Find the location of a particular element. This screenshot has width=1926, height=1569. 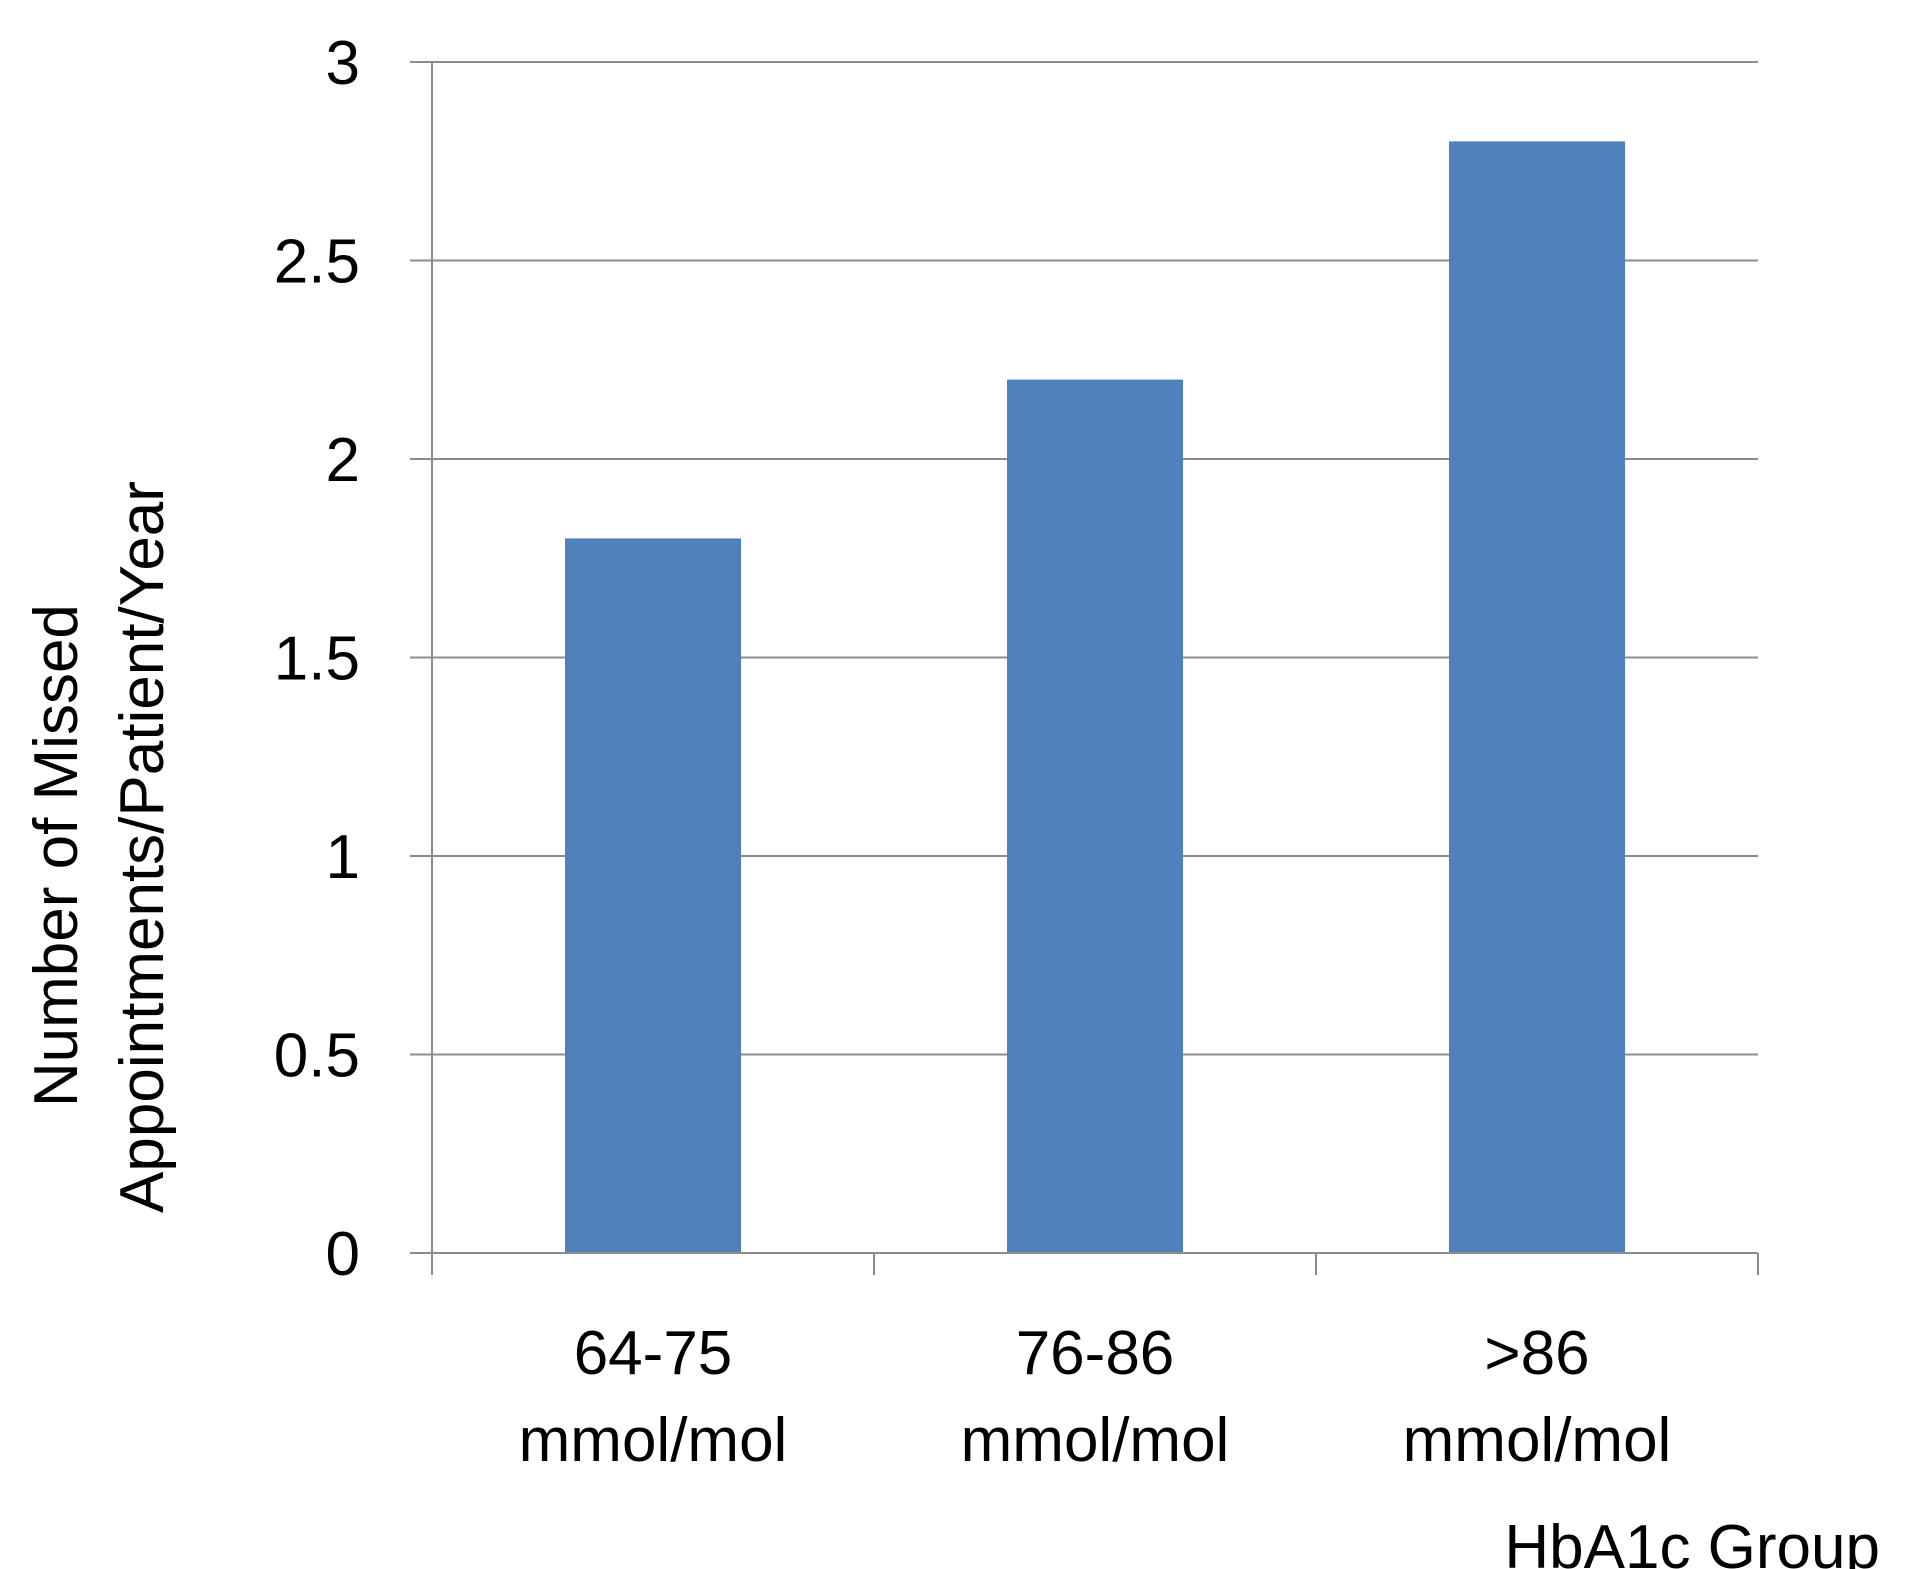

x-tick-label: 64-75 mmol/mol is located at coordinates (653, 1397).